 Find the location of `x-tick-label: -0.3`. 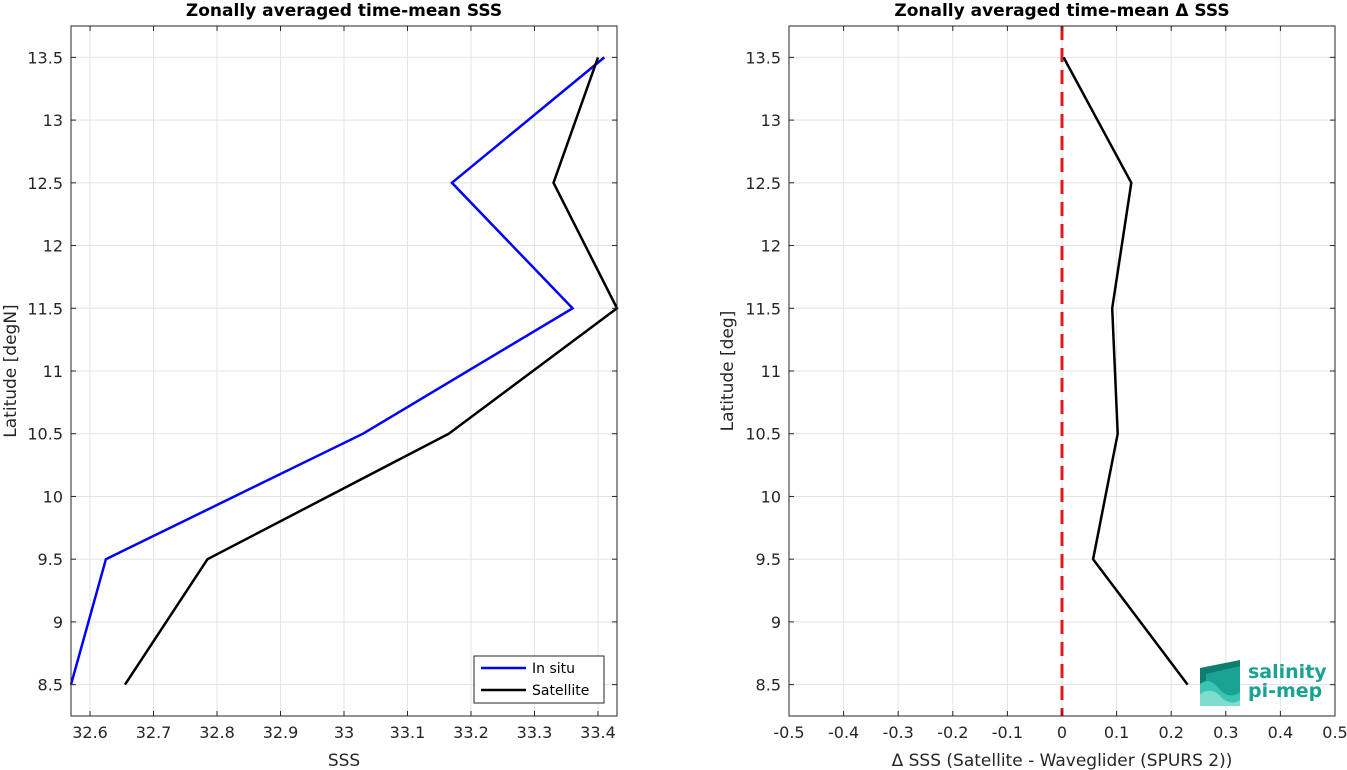

x-tick-label: -0.3 is located at coordinates (898, 732).